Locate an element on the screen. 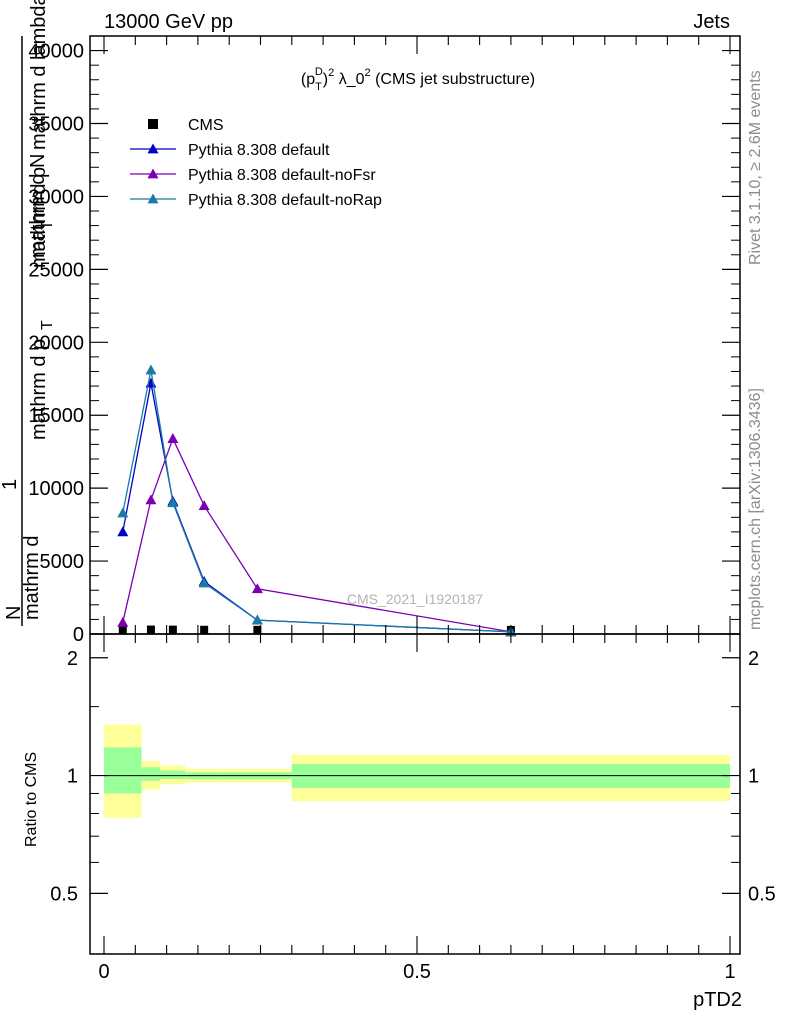  legend-label: CMS is located at coordinates (206, 125).